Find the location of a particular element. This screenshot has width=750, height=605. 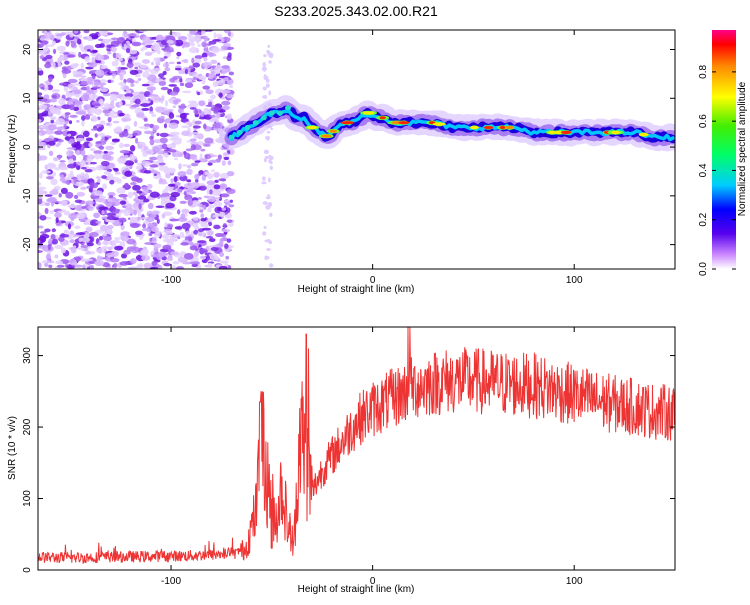

colorbar-tick-label: 0.0 is located at coordinates (703, 269).